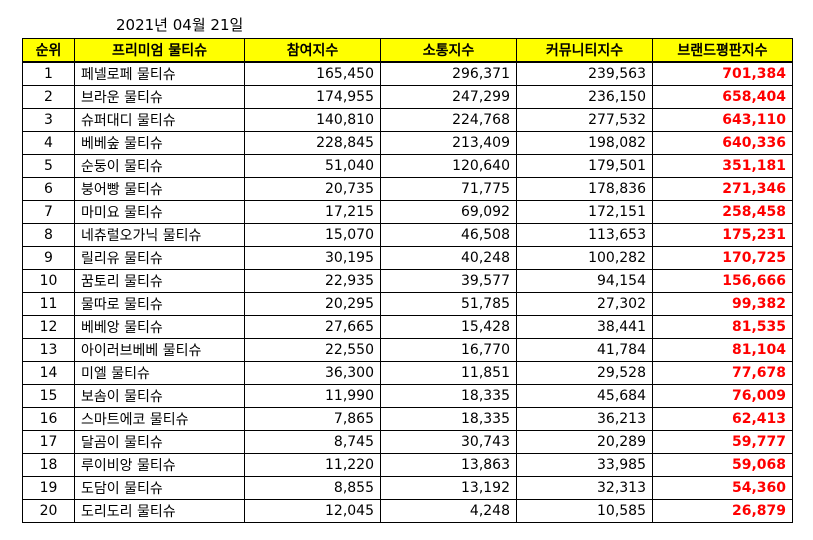 This screenshot has height=540, width=813. I want to click on communication-cell: 51,785, so click(448, 304).